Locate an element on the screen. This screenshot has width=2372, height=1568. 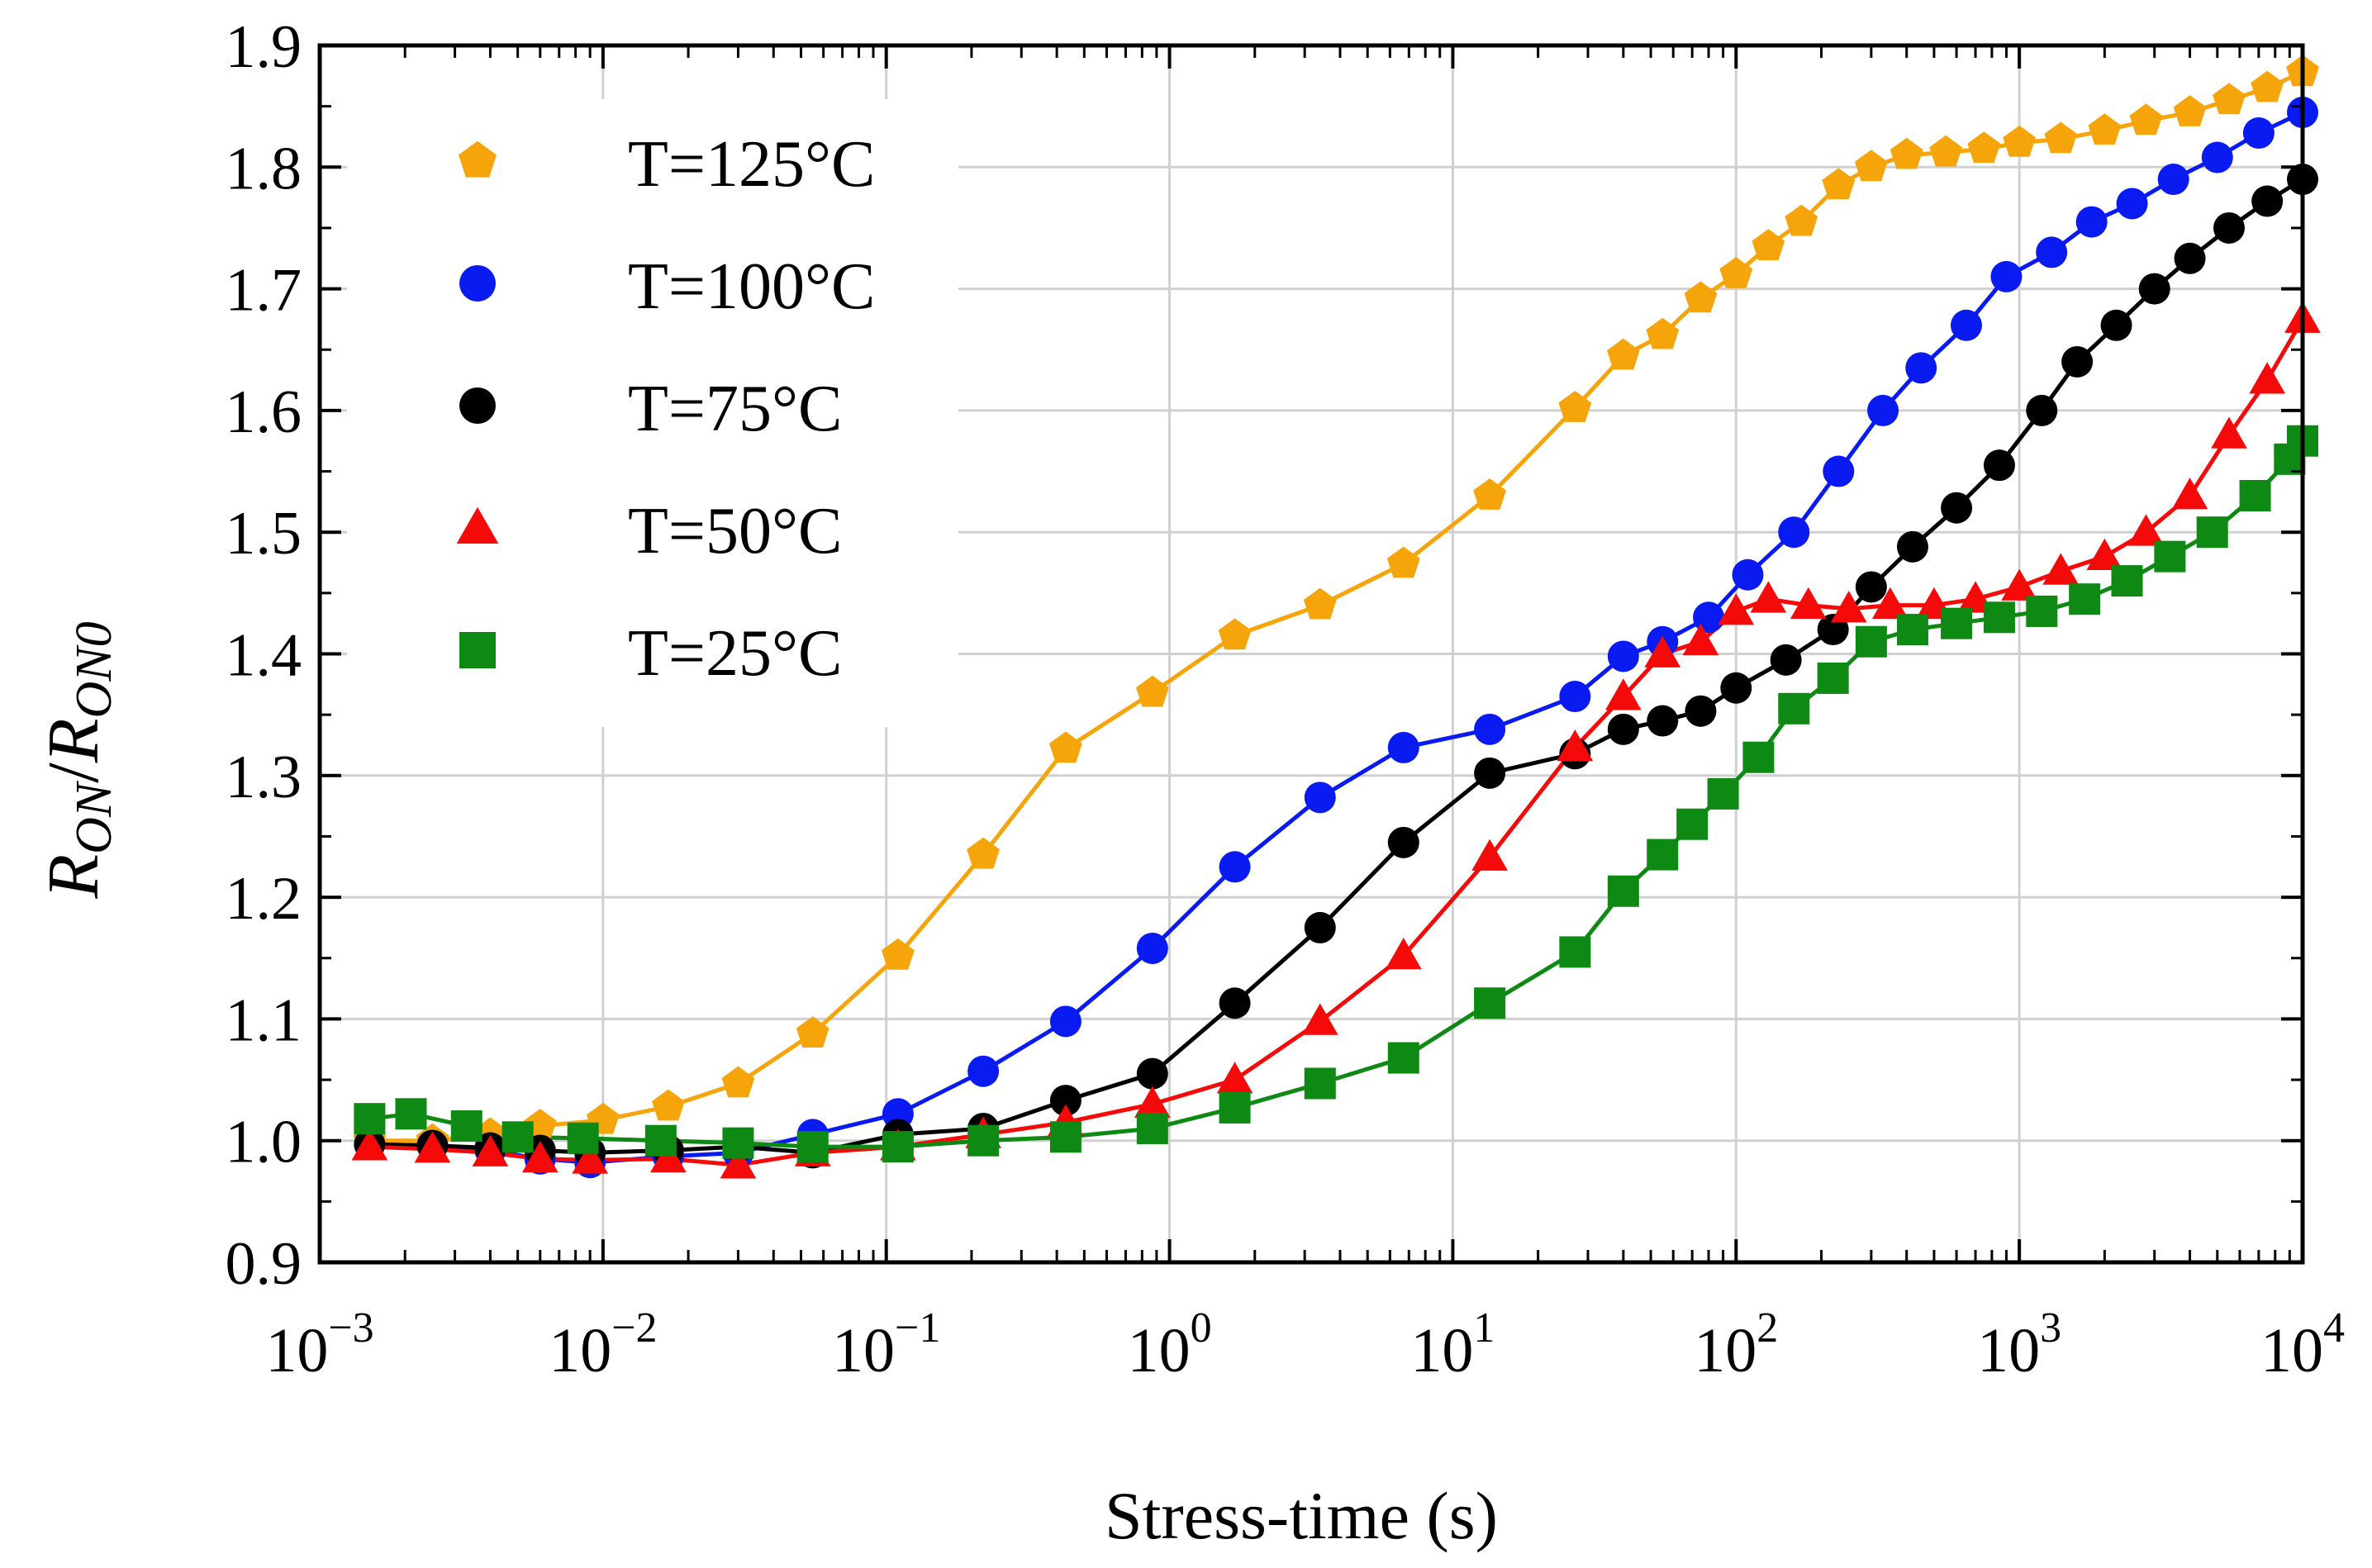
legend-marker-t25 is located at coordinates (477, 650).